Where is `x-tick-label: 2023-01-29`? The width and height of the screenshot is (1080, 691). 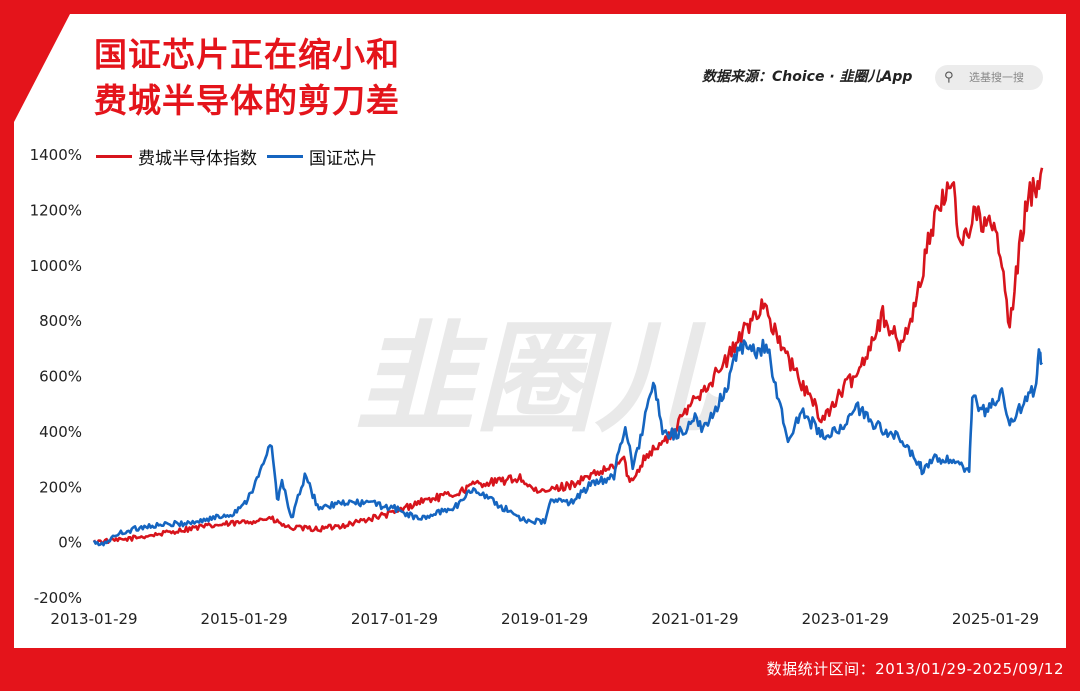
x-tick-label: 2023-01-29 is located at coordinates (845, 619).